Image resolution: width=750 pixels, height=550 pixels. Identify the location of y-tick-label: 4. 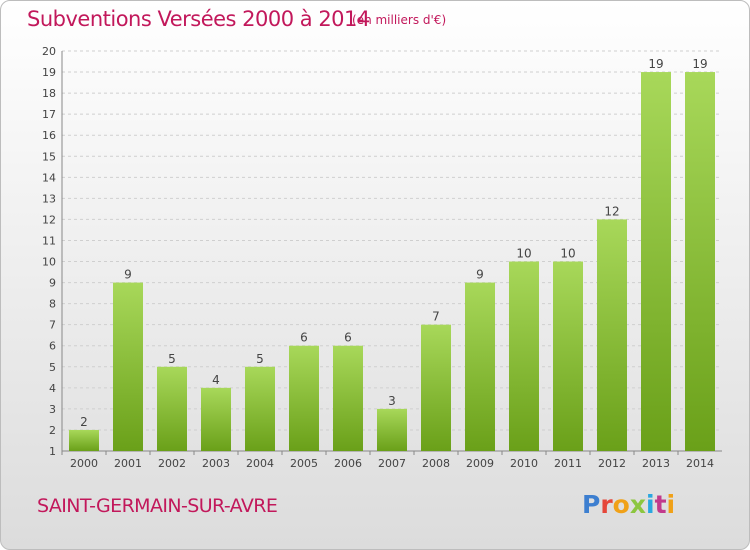
(52, 388).